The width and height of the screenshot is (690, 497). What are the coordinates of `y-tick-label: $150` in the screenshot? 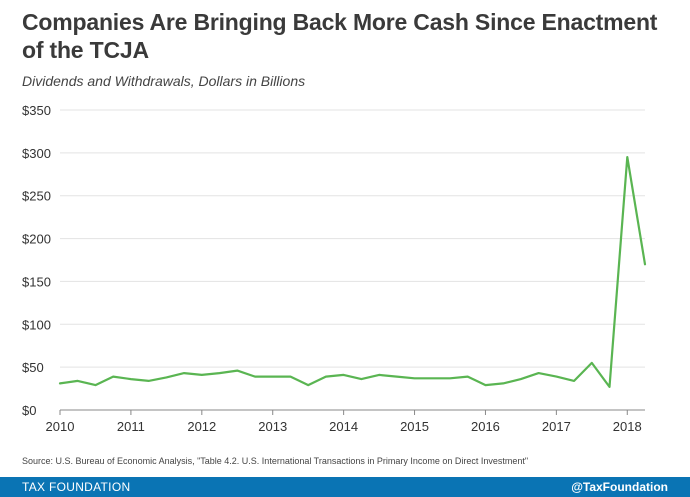 It's located at (36, 281).